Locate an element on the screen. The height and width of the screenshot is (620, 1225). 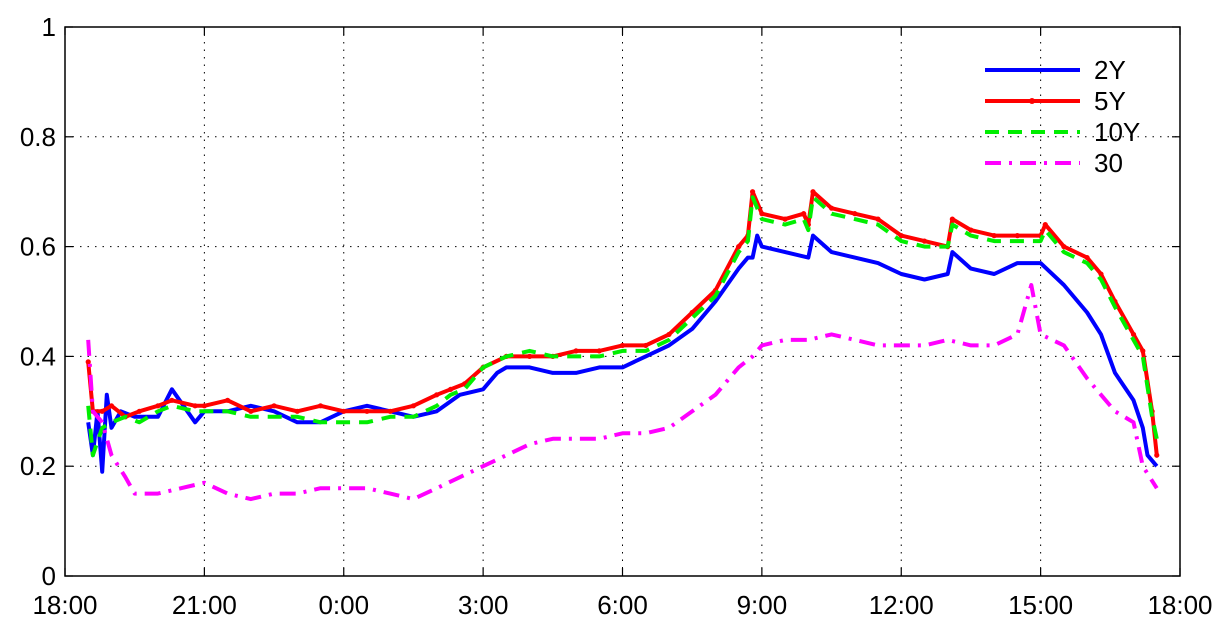
x-tick-label: 9:00 is located at coordinates (762, 605).